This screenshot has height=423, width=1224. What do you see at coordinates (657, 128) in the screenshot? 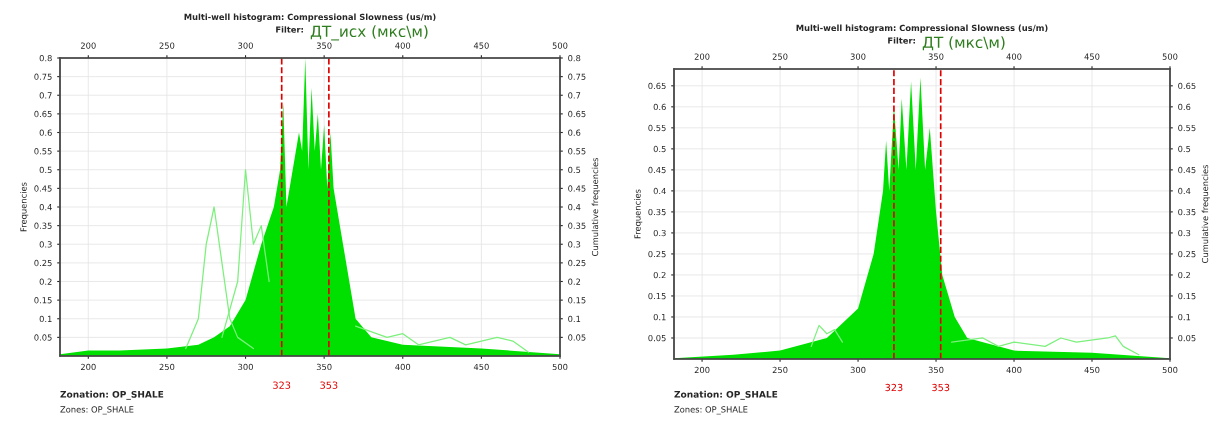
I see `y-tick-label: 0.55` at bounding box center [657, 128].